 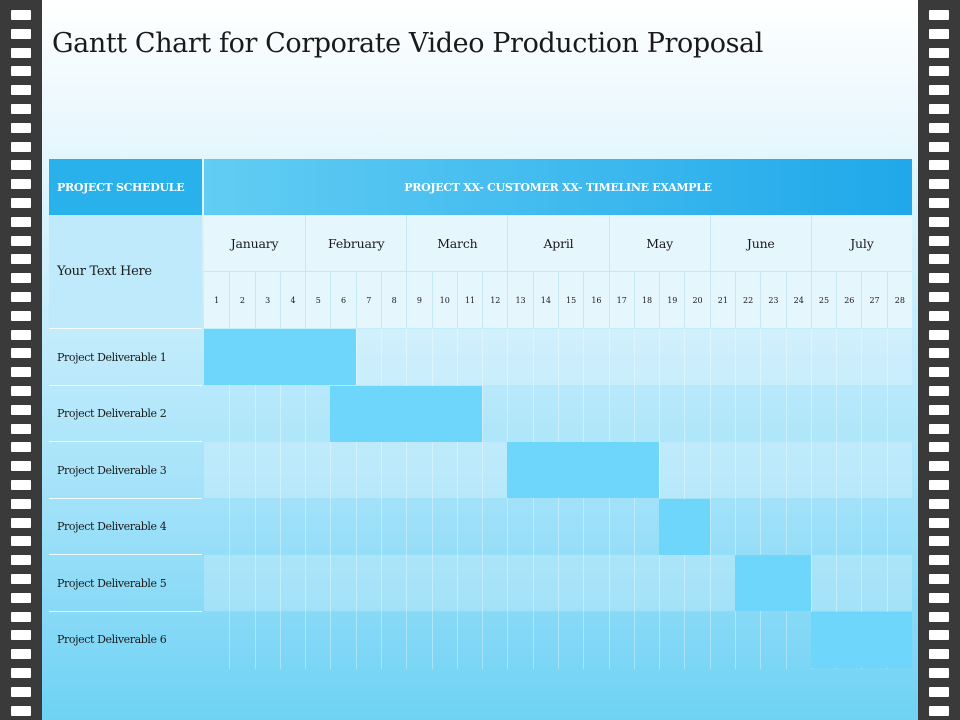 What do you see at coordinates (444, 300) in the screenshot?
I see `week-label: 10` at bounding box center [444, 300].